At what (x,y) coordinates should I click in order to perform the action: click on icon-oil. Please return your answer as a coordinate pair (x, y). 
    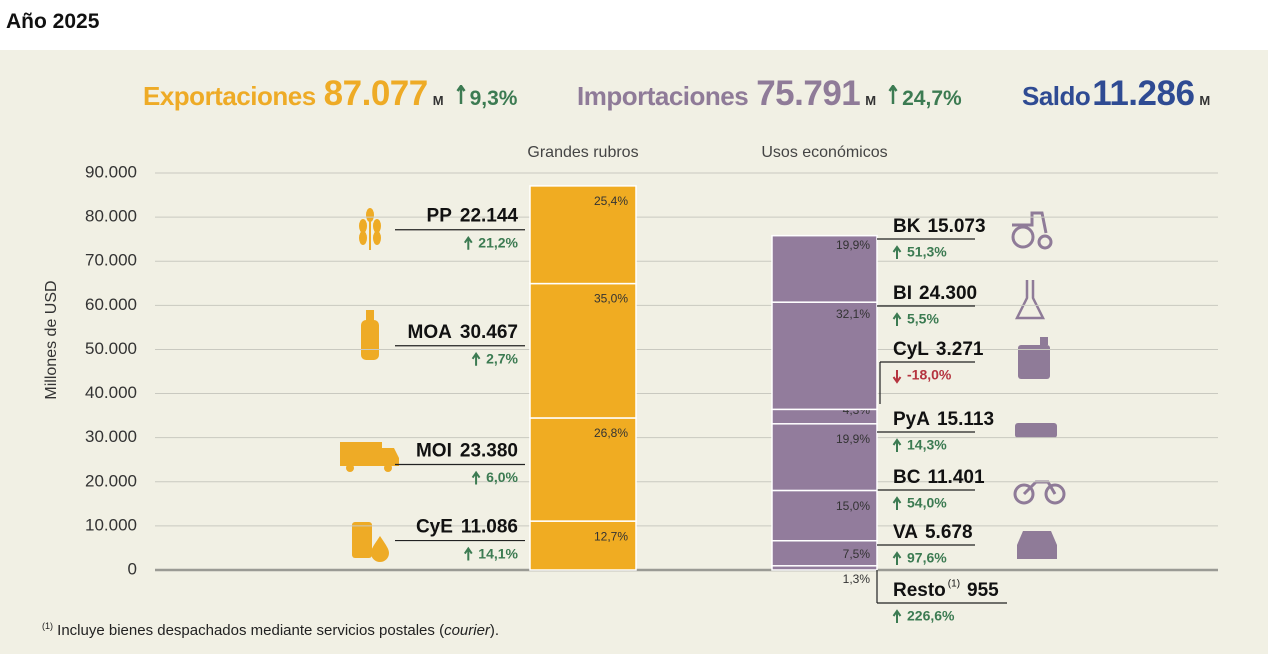
    Looking at the image, I should click on (370, 542).